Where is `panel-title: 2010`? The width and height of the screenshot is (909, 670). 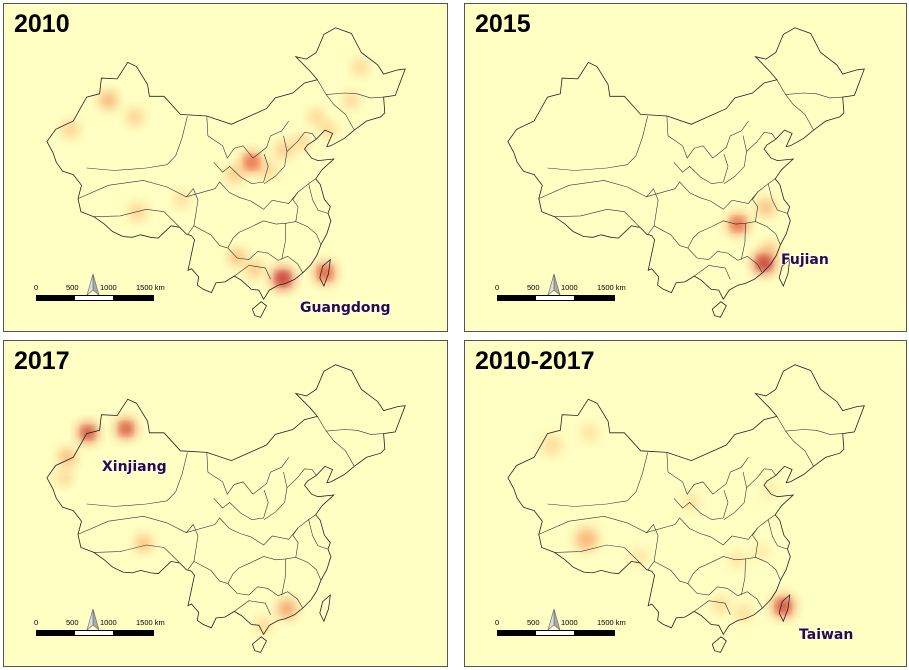 panel-title: 2010 is located at coordinates (42, 24).